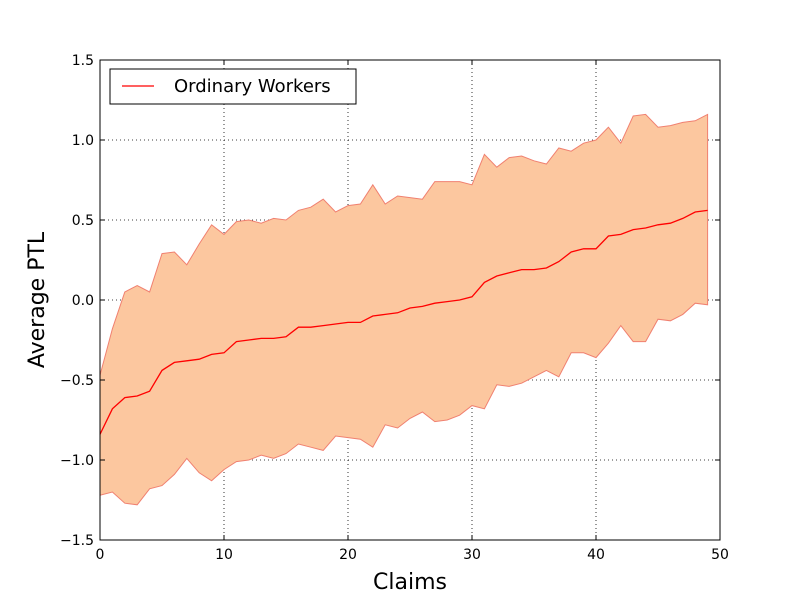 The image size is (800, 600). What do you see at coordinates (37, 299) in the screenshot?
I see `y-axis-label: Average PTL` at bounding box center [37, 299].